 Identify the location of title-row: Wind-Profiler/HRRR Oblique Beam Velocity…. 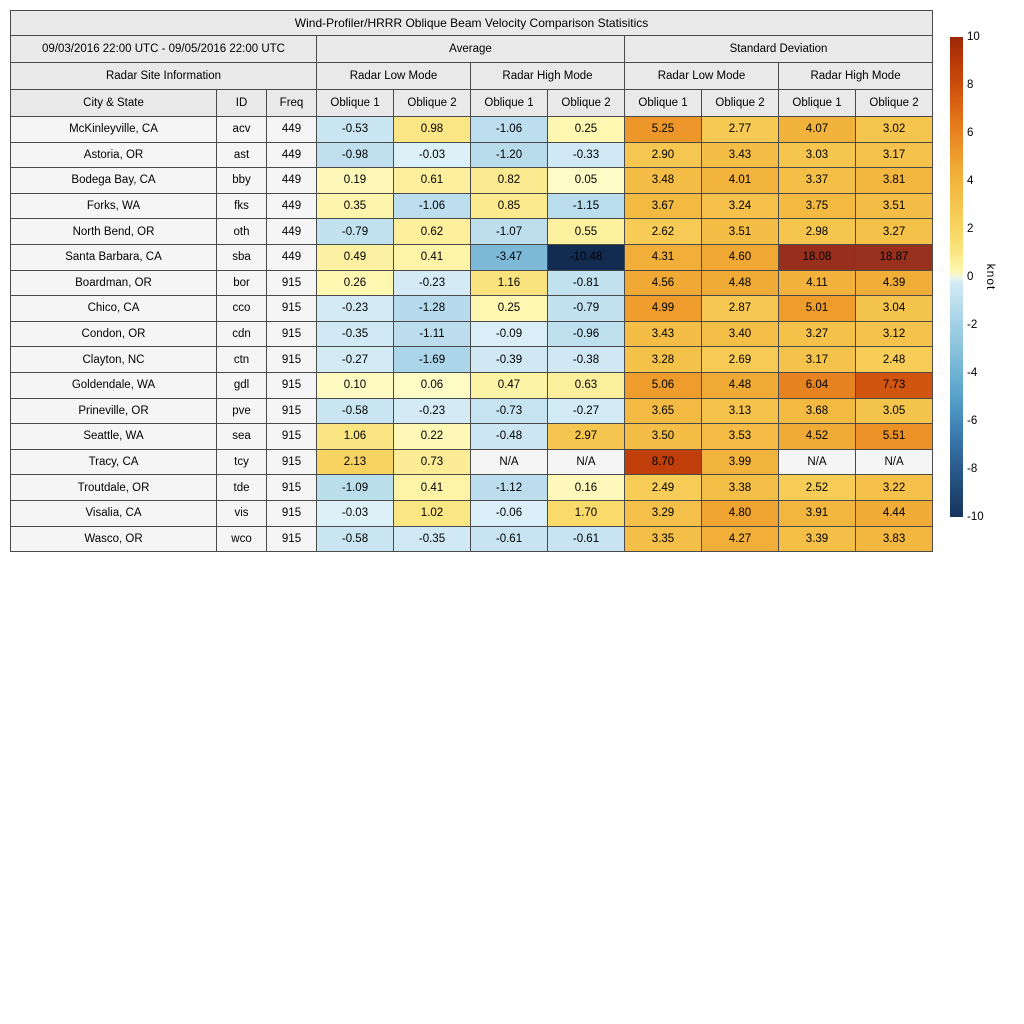
(471, 23).